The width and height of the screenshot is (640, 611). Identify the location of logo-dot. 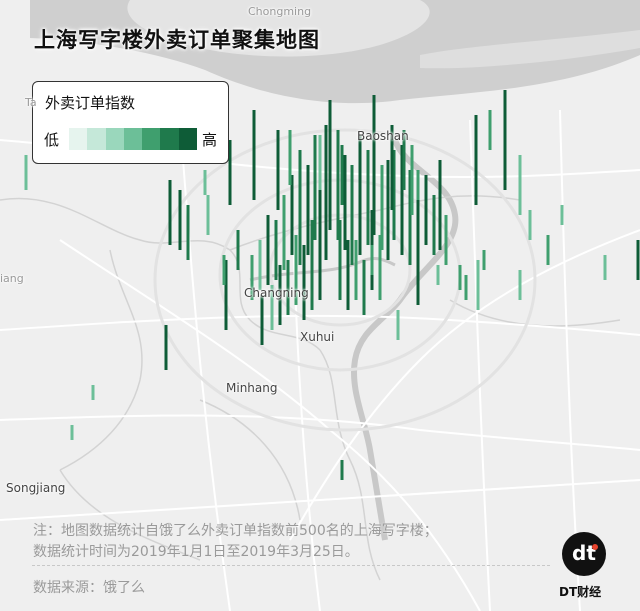
(595, 547).